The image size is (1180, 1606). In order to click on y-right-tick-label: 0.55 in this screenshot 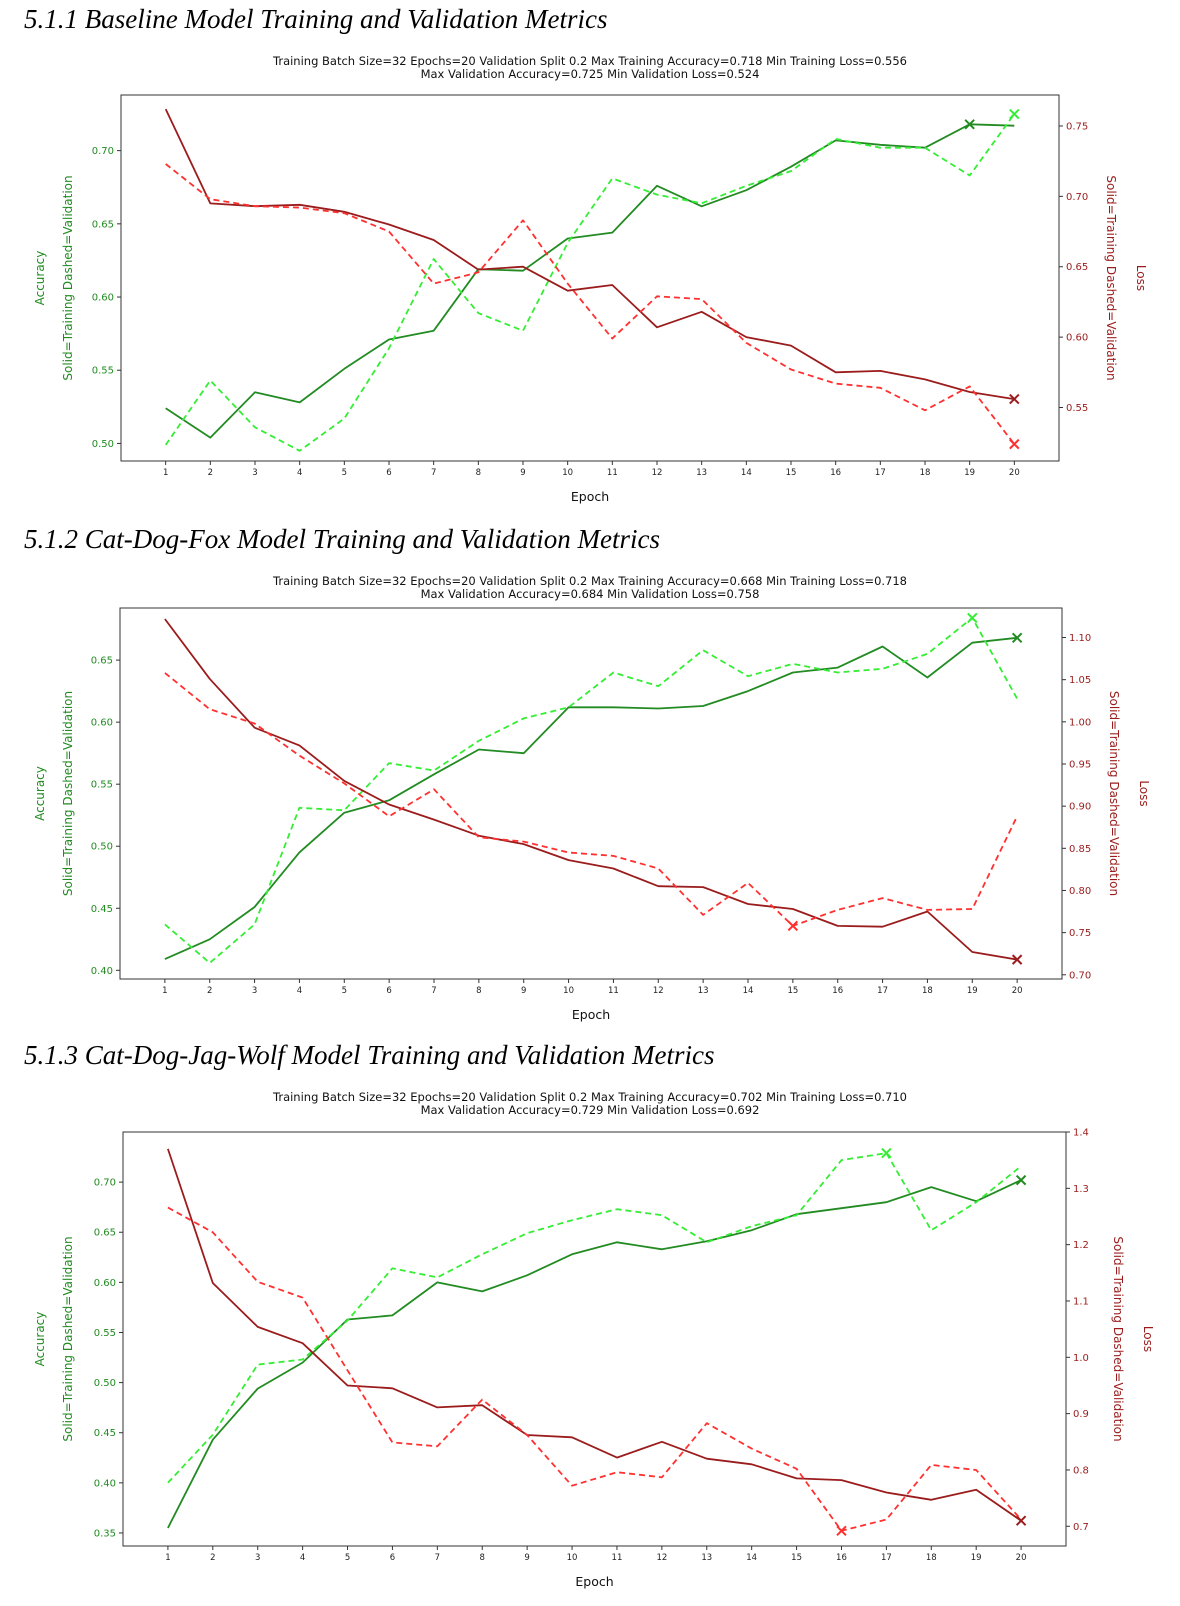, I will do `click(1077, 408)`.